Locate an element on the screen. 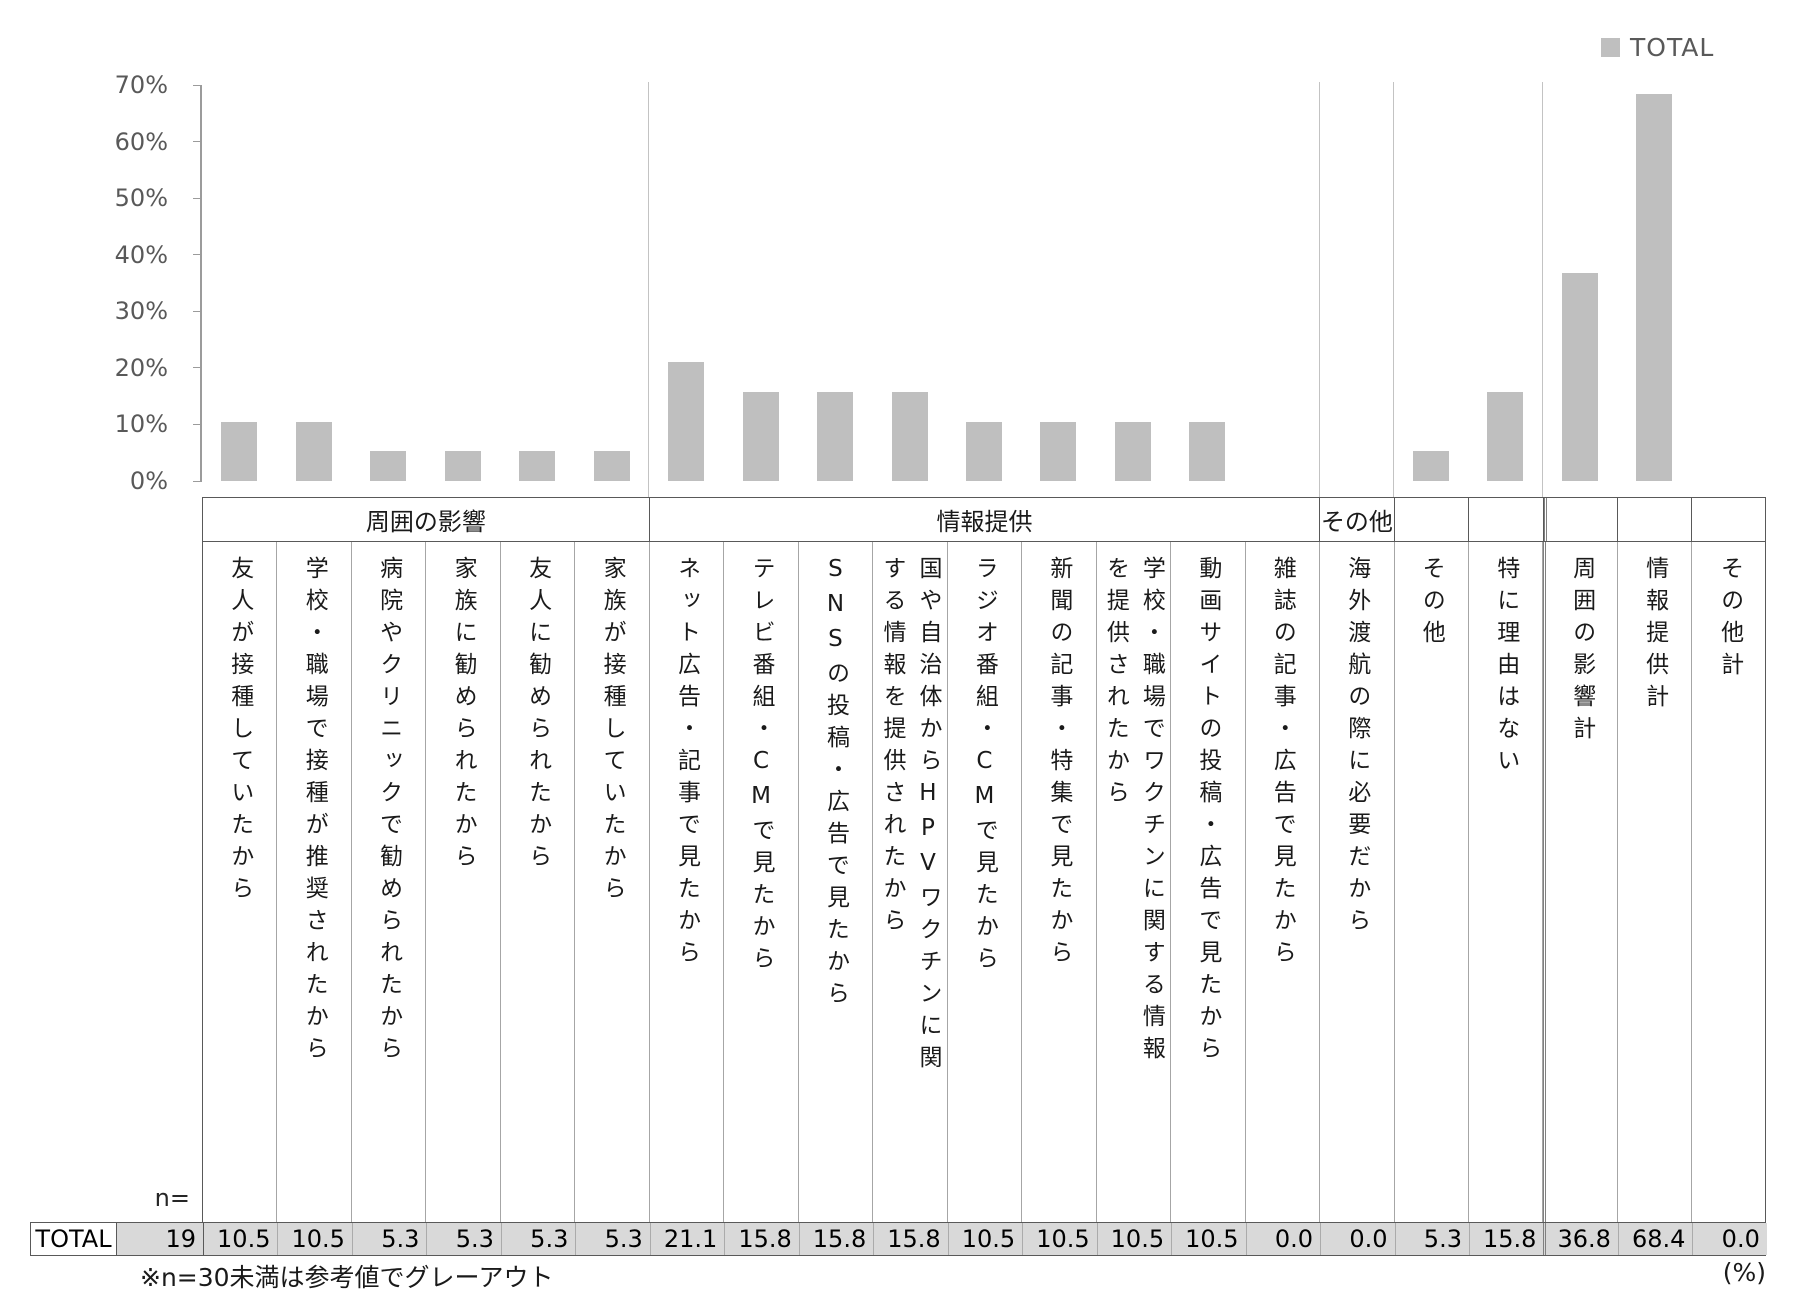 The height and width of the screenshot is (1295, 1800). category-label-cell: 国や自治体からHPVワクチンに関 する情報を提供されたから is located at coordinates (910, 882).